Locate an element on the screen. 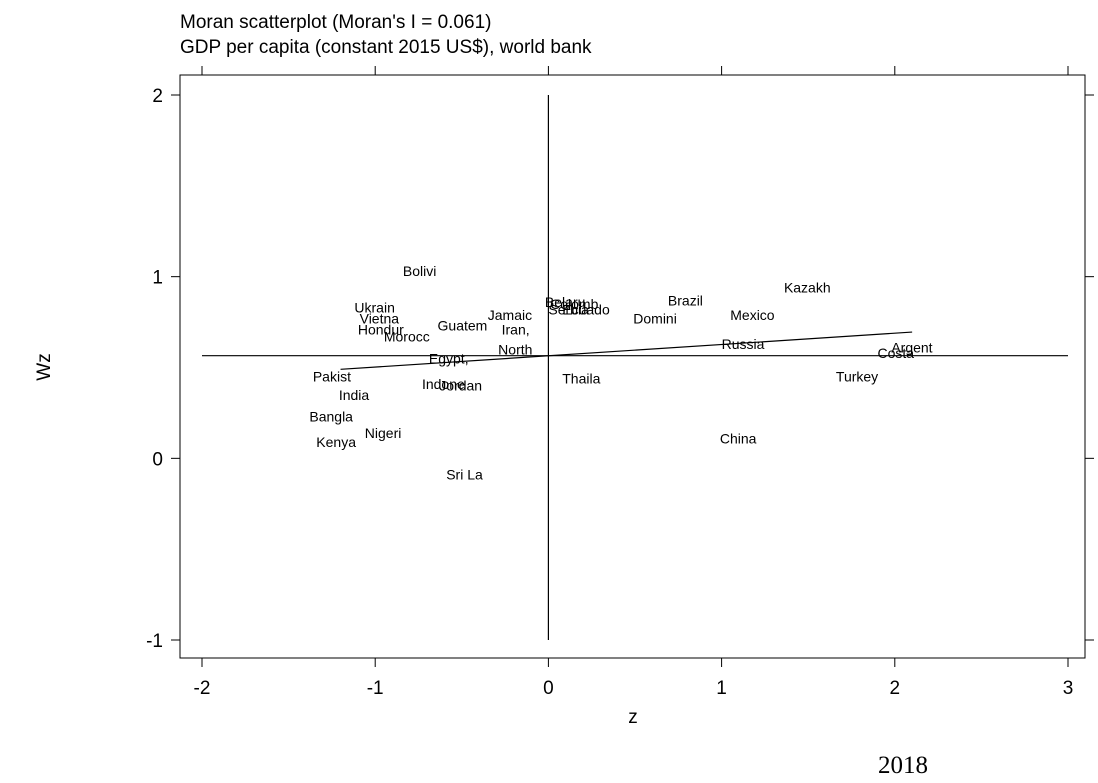 The width and height of the screenshot is (1098, 783). point-label: Ukrain is located at coordinates (374, 308).